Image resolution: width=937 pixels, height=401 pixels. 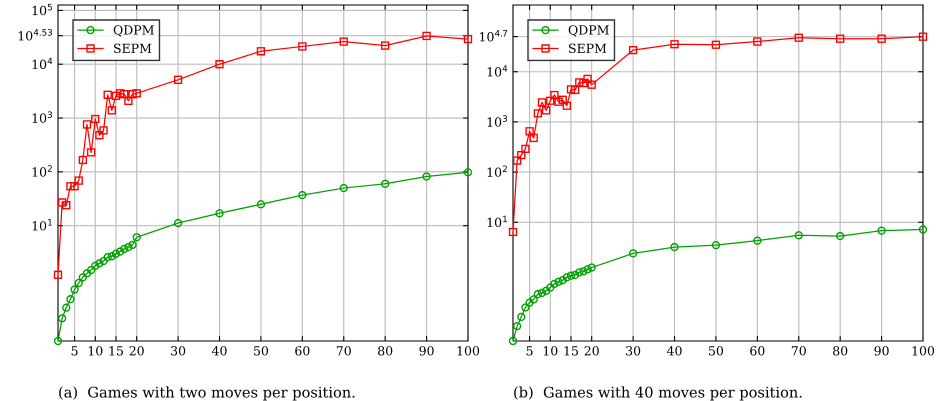 I want to click on y-tick-label: 10$^{5}$, so click(x=42, y=10).